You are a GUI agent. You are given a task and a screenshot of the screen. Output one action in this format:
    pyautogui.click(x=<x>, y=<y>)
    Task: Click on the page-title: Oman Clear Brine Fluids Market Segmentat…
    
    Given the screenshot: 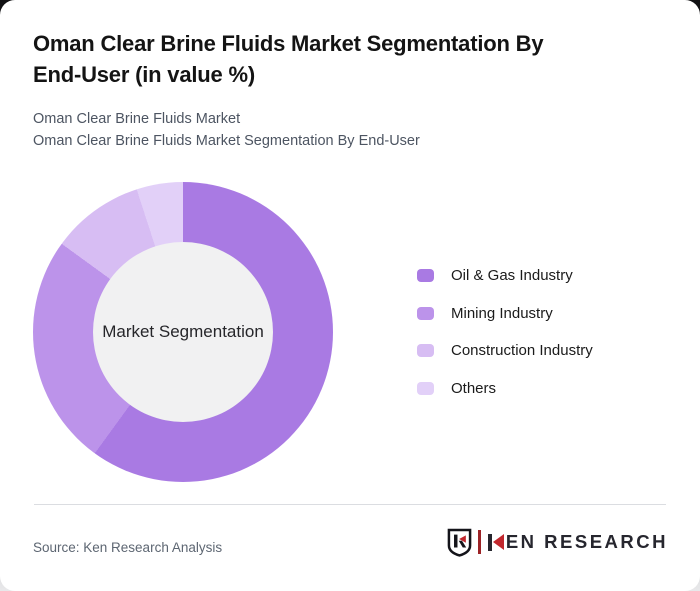 What is the action you would take?
    pyautogui.click(x=343, y=59)
    